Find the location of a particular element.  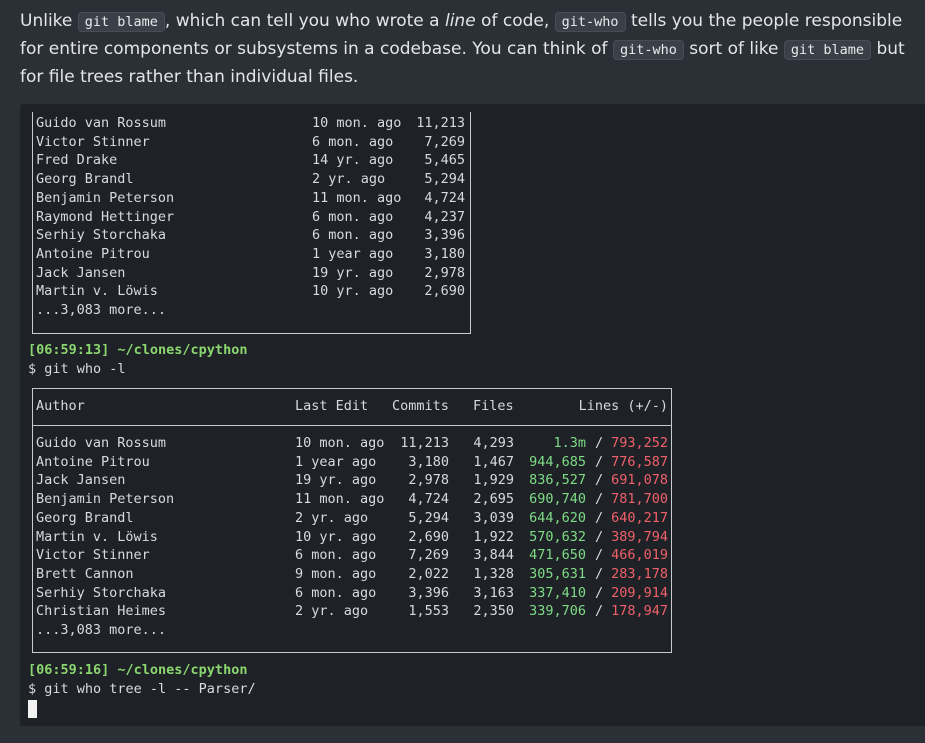

last-edit: 14 yr. ago is located at coordinates (353, 160).